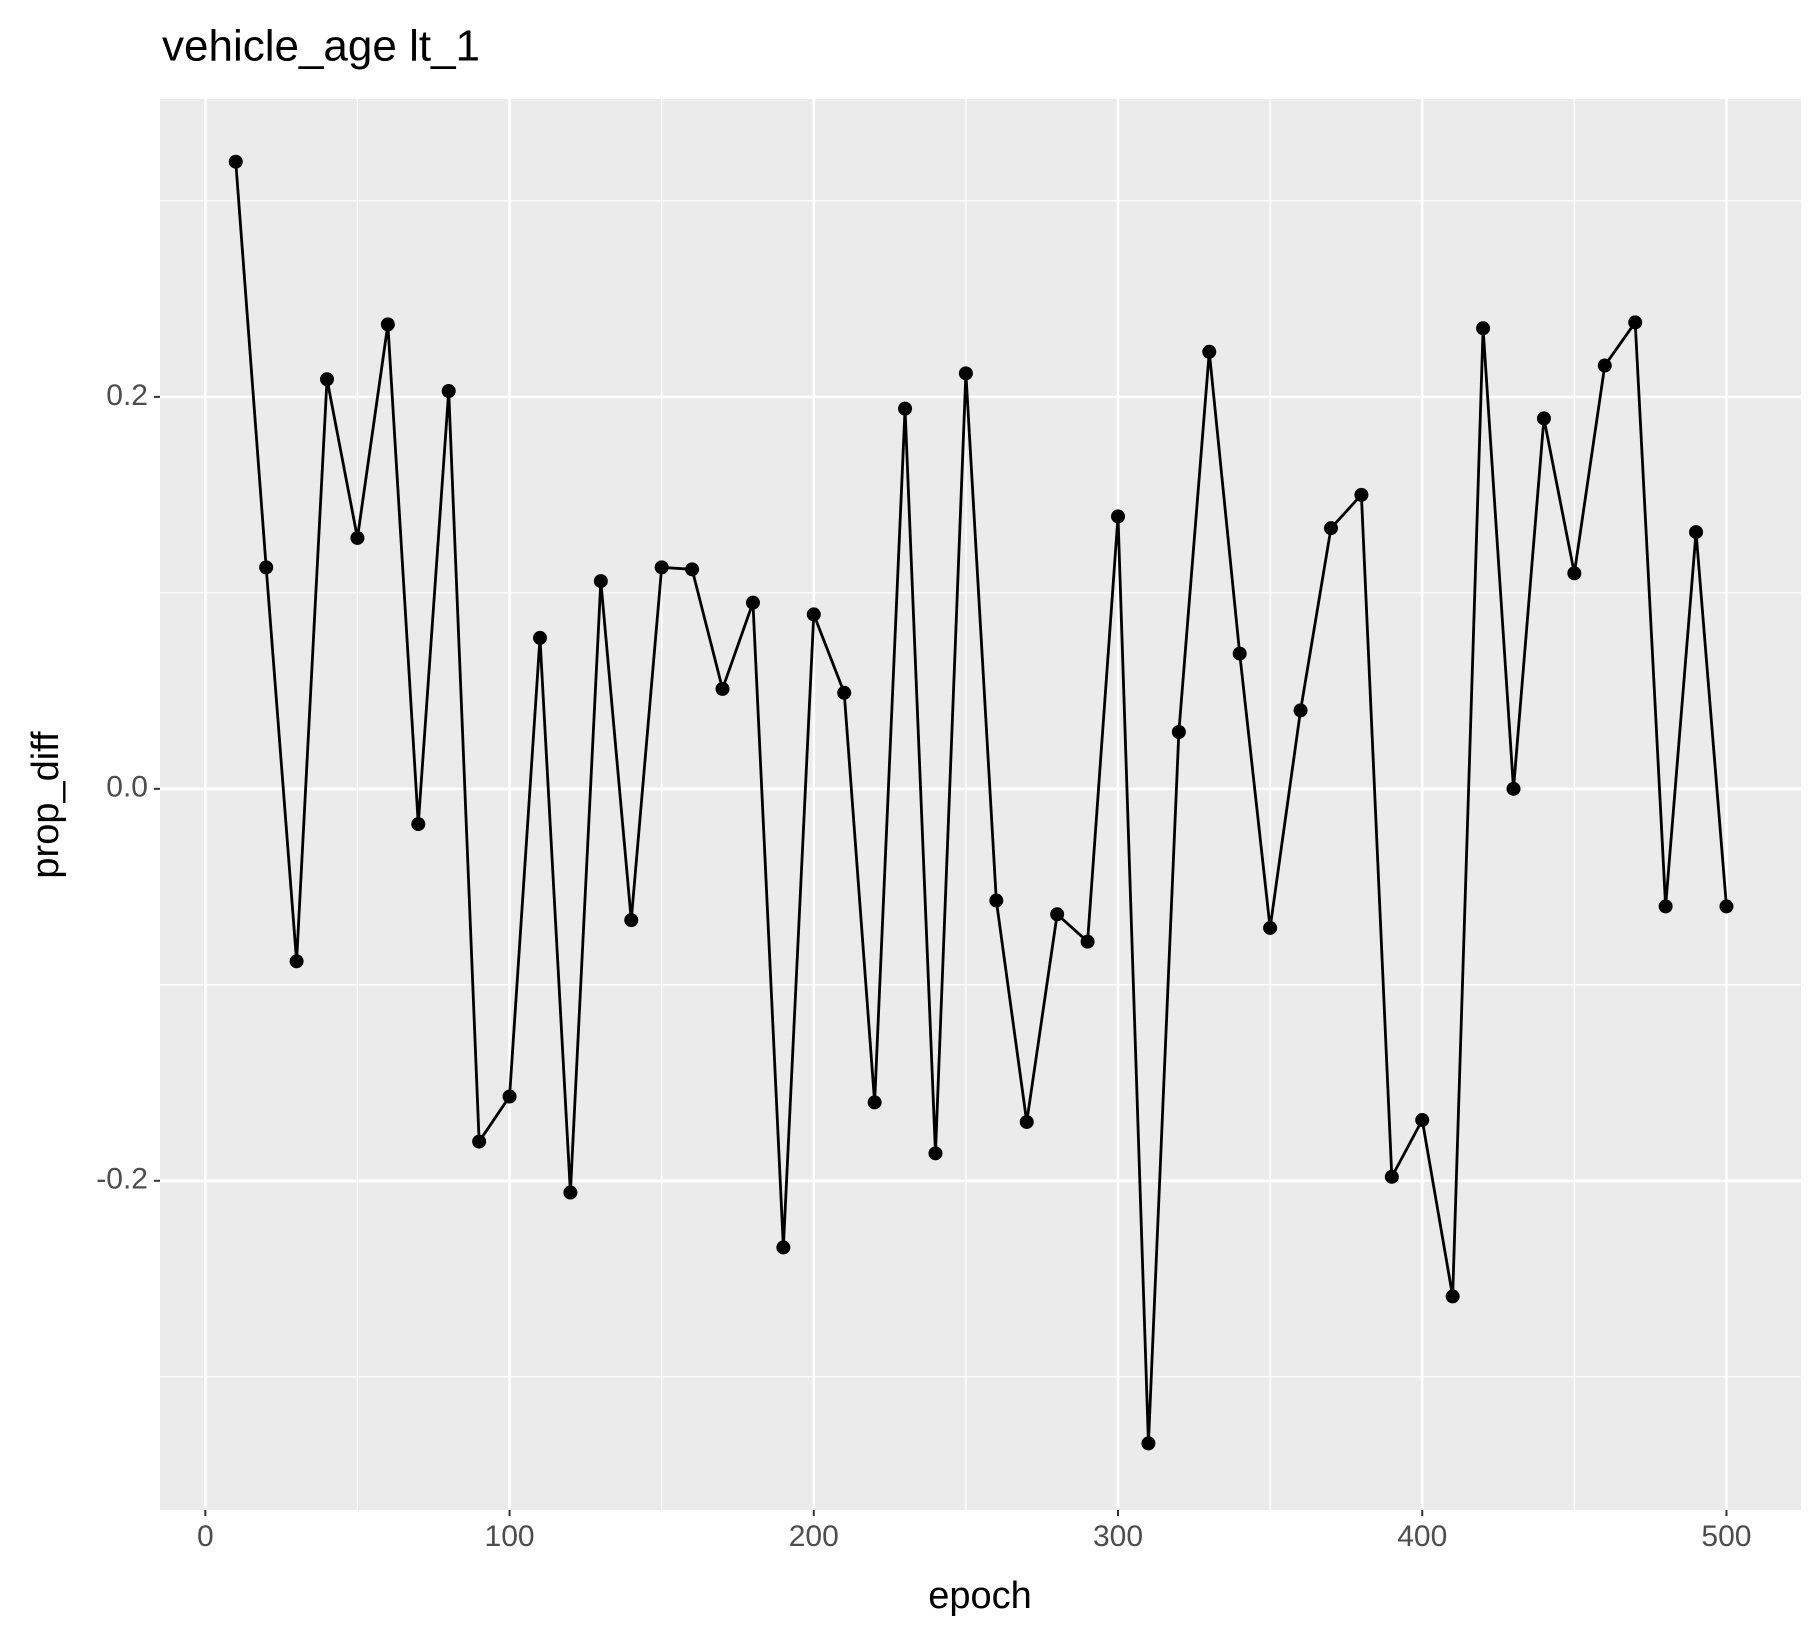 The image size is (1815, 1634). I want to click on x-tick-label: 200, so click(814, 1536).